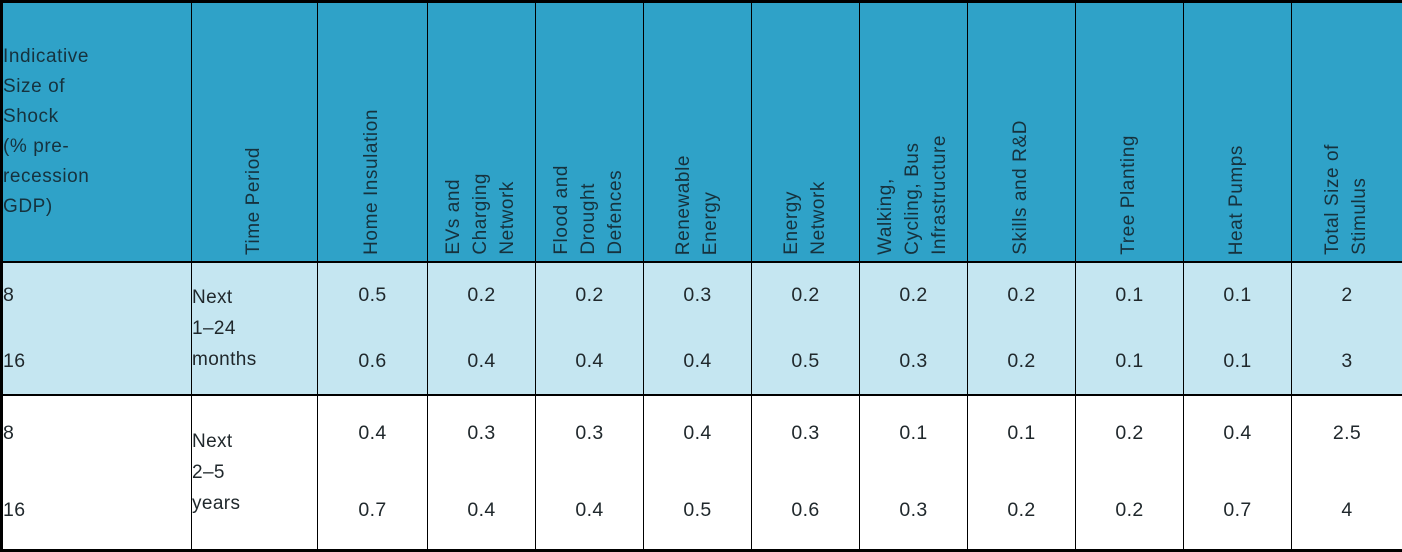 This screenshot has width=1402, height=552. I want to click on header-energy-network: Energy Network, so click(805, 132).